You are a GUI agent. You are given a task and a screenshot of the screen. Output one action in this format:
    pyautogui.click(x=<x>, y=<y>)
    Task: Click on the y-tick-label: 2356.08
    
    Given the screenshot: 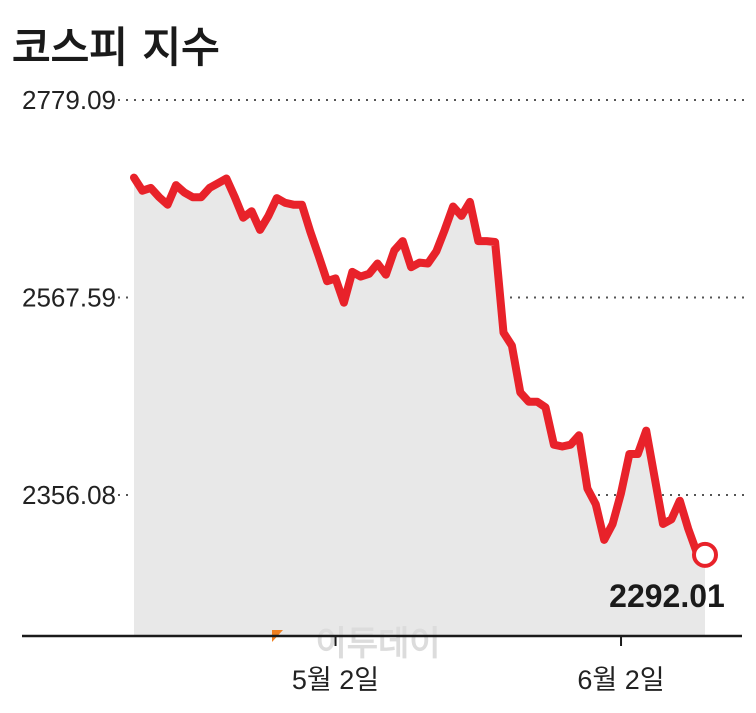 What is the action you would take?
    pyautogui.click(x=69, y=495)
    